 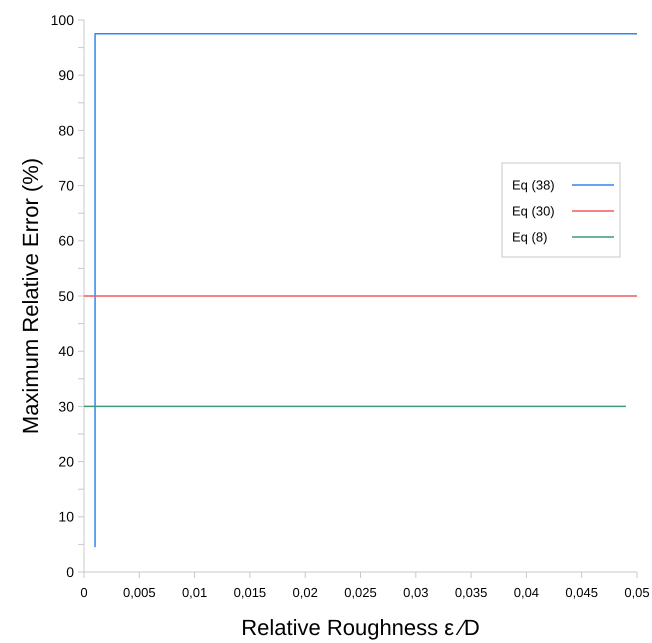 I want to click on x-tick-label: 0,025, so click(x=360, y=592).